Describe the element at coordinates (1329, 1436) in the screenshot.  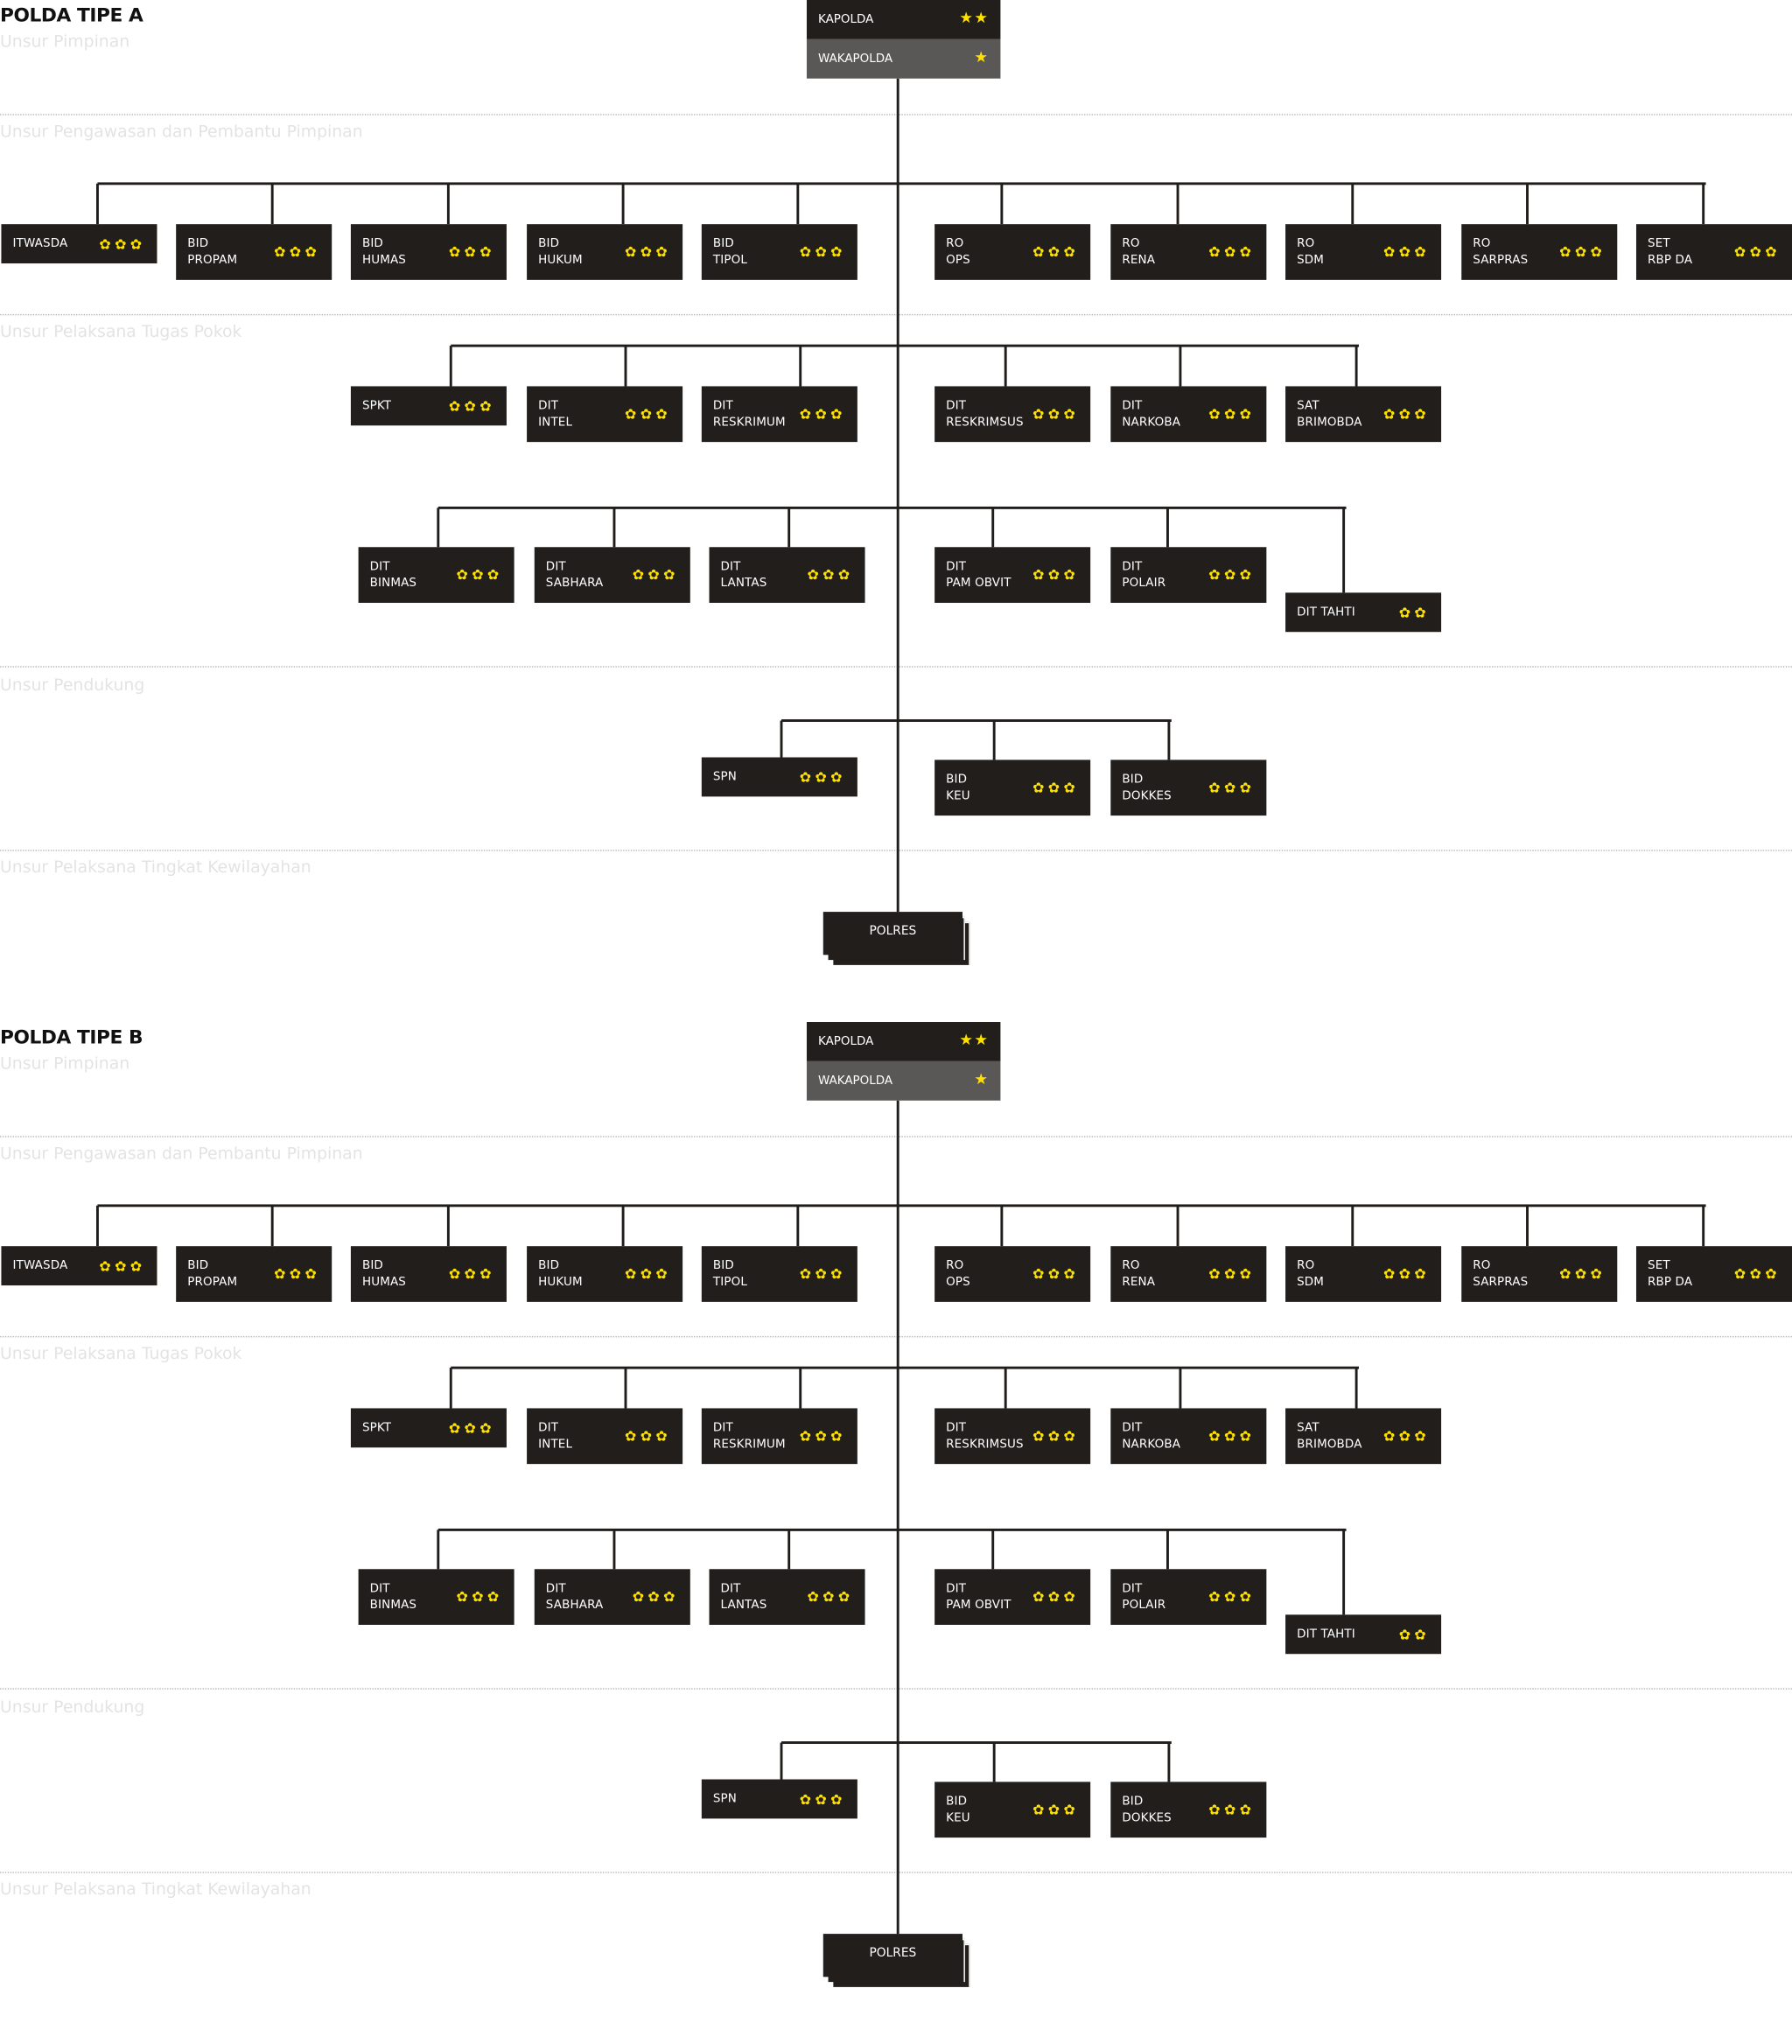
I see `unit-label: SAT BRIMOBDA` at that location.